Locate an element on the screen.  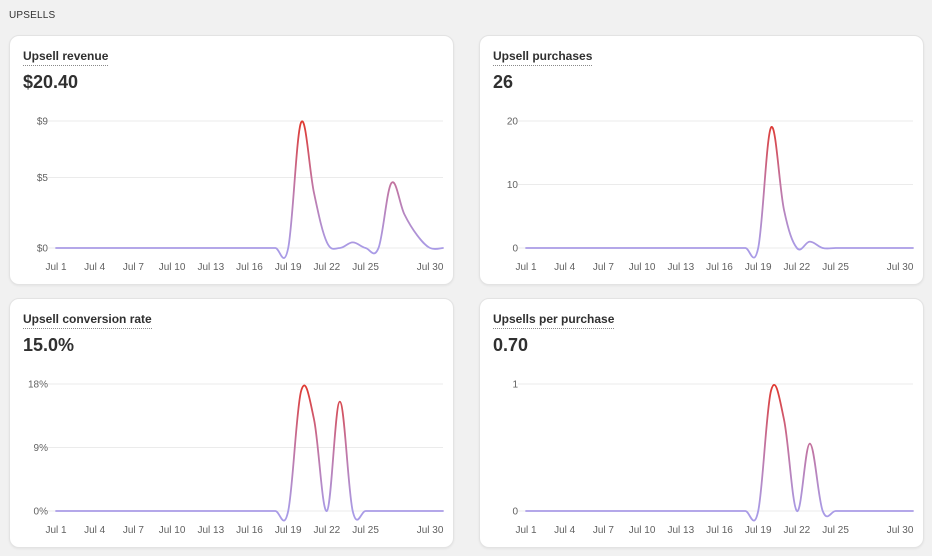
card-title: Upsell purchases is located at coordinates (543, 57).